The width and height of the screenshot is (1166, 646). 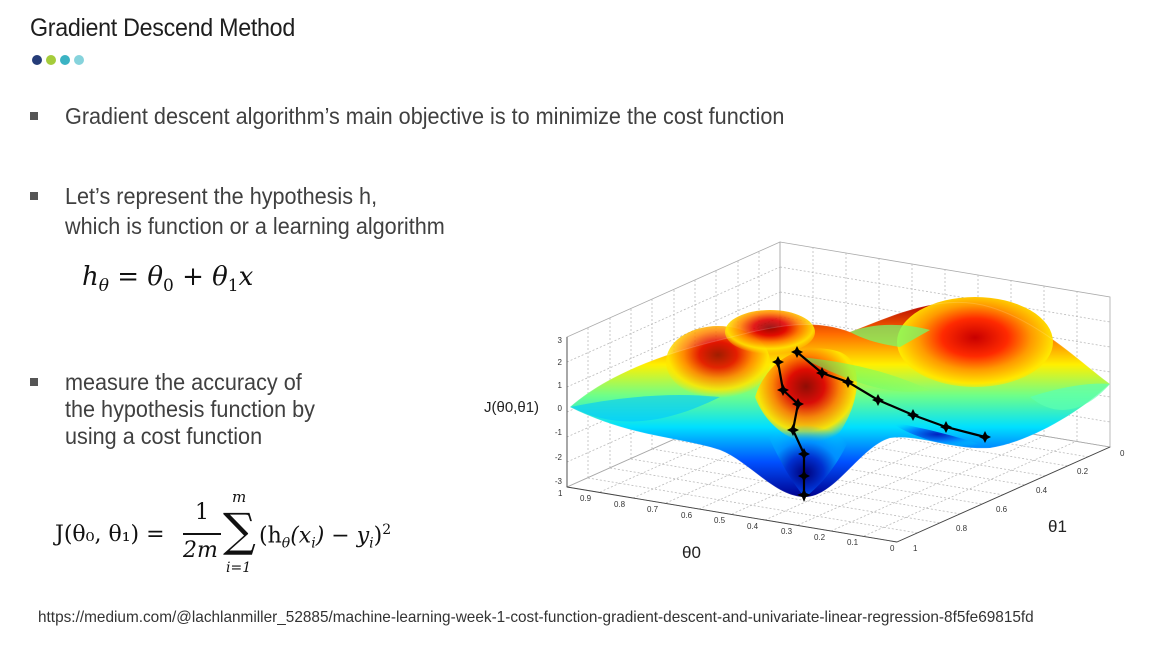 I want to click on theta1-tick: 0.8, so click(x=962, y=528).